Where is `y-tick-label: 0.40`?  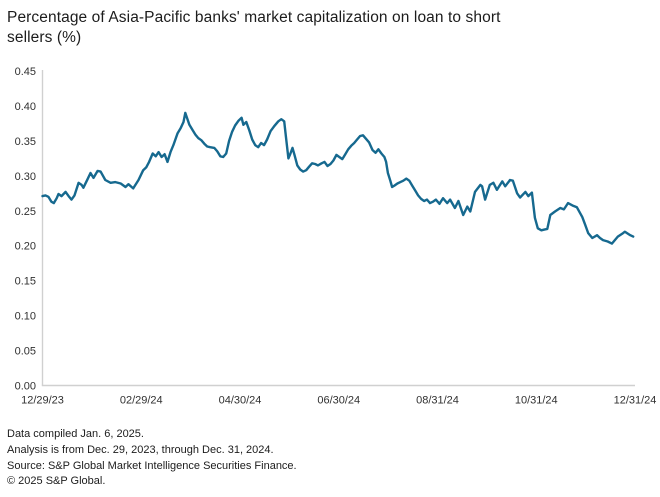 y-tick-label: 0.40 is located at coordinates (25, 107).